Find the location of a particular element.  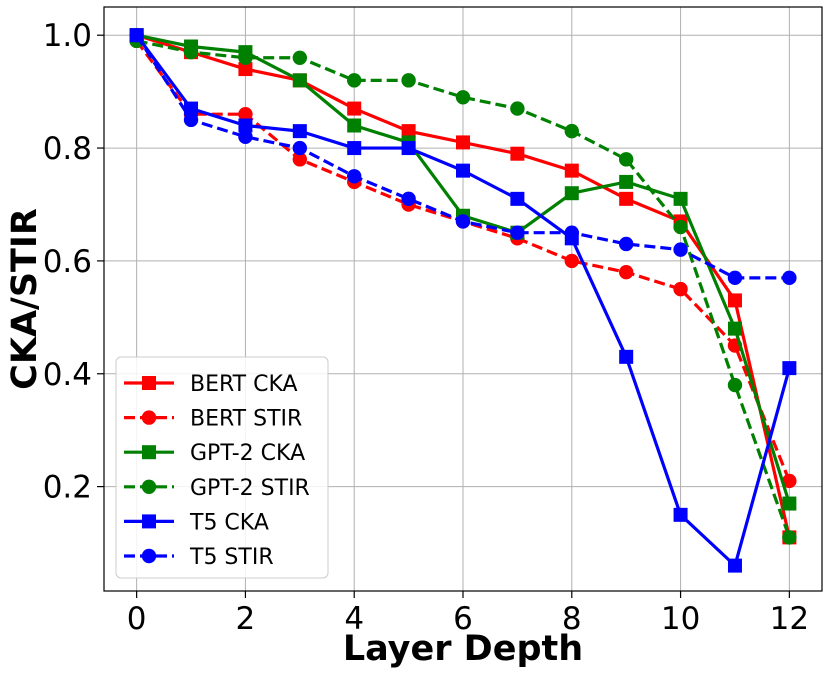

legend-item-bert-stir: BERT STIR is located at coordinates (213, 419).